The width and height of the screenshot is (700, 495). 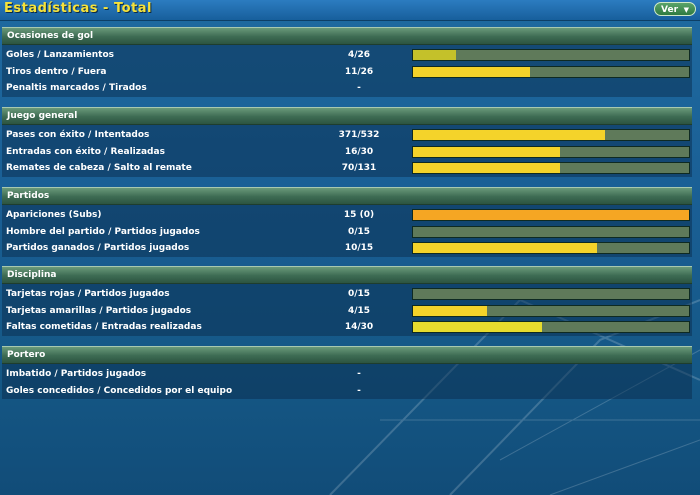 I want to click on stat-row: Pases con éxito / Intentados 371/532, so click(x=347, y=135).